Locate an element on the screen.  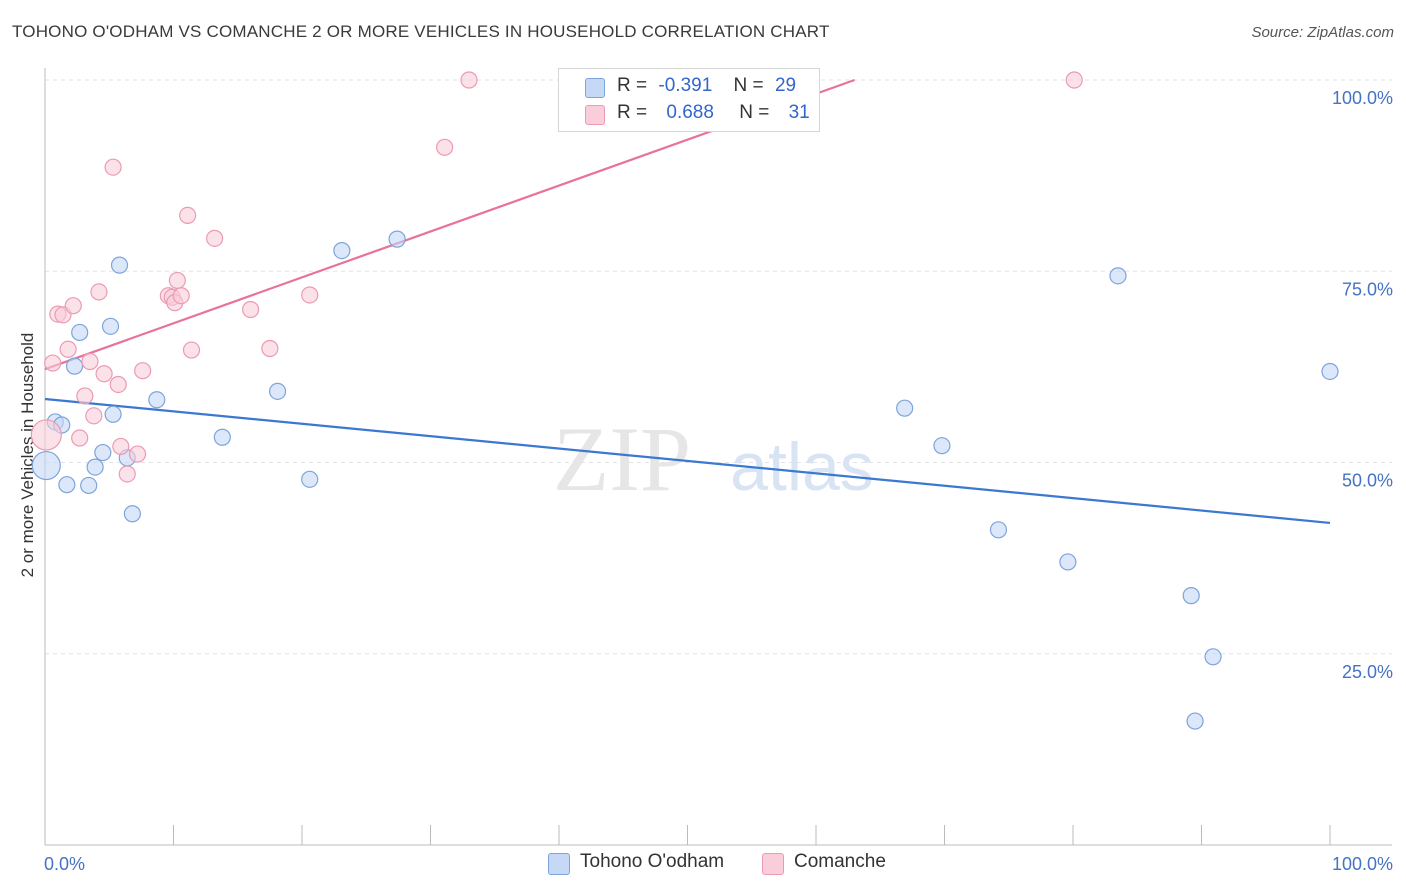
tohono-trend-line is located at coordinates (687, 461).